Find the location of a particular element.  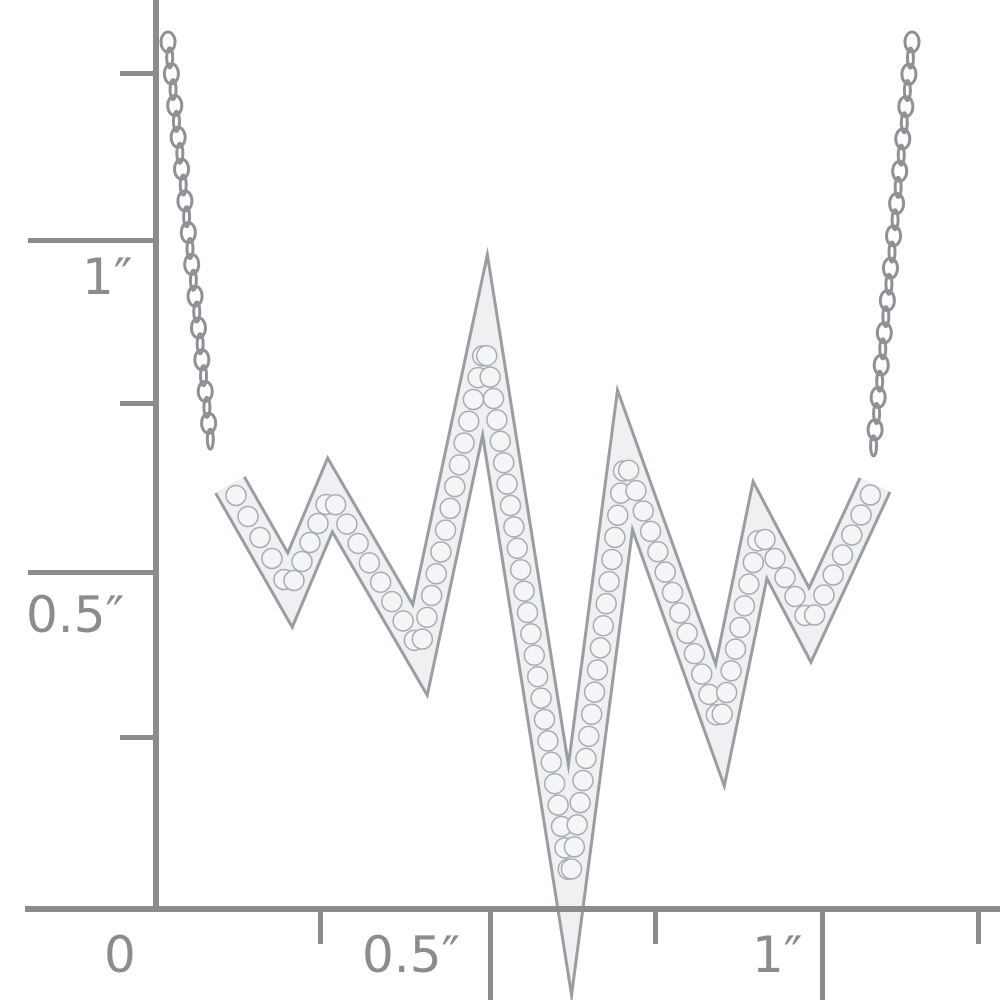

ruler-label-1in-horizontal: 1″ is located at coordinates (777, 955).